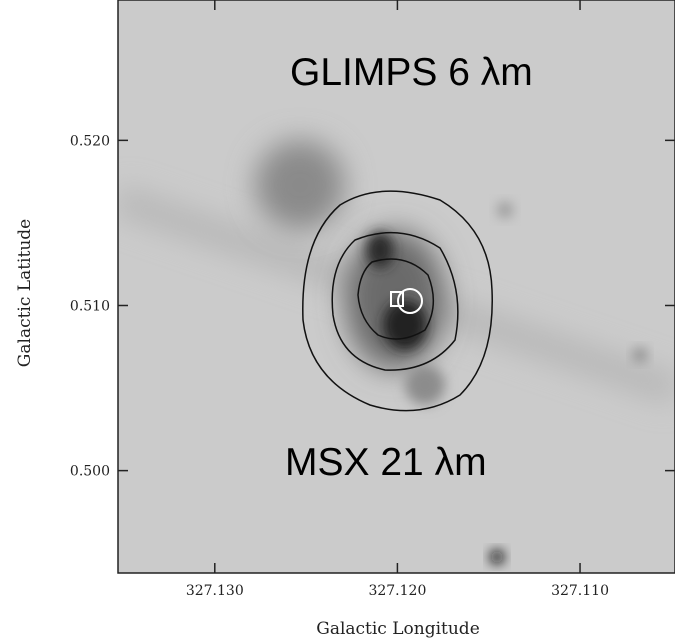  Describe the element at coordinates (215, 591) in the screenshot. I see `x-tick-label: 327.130` at that location.